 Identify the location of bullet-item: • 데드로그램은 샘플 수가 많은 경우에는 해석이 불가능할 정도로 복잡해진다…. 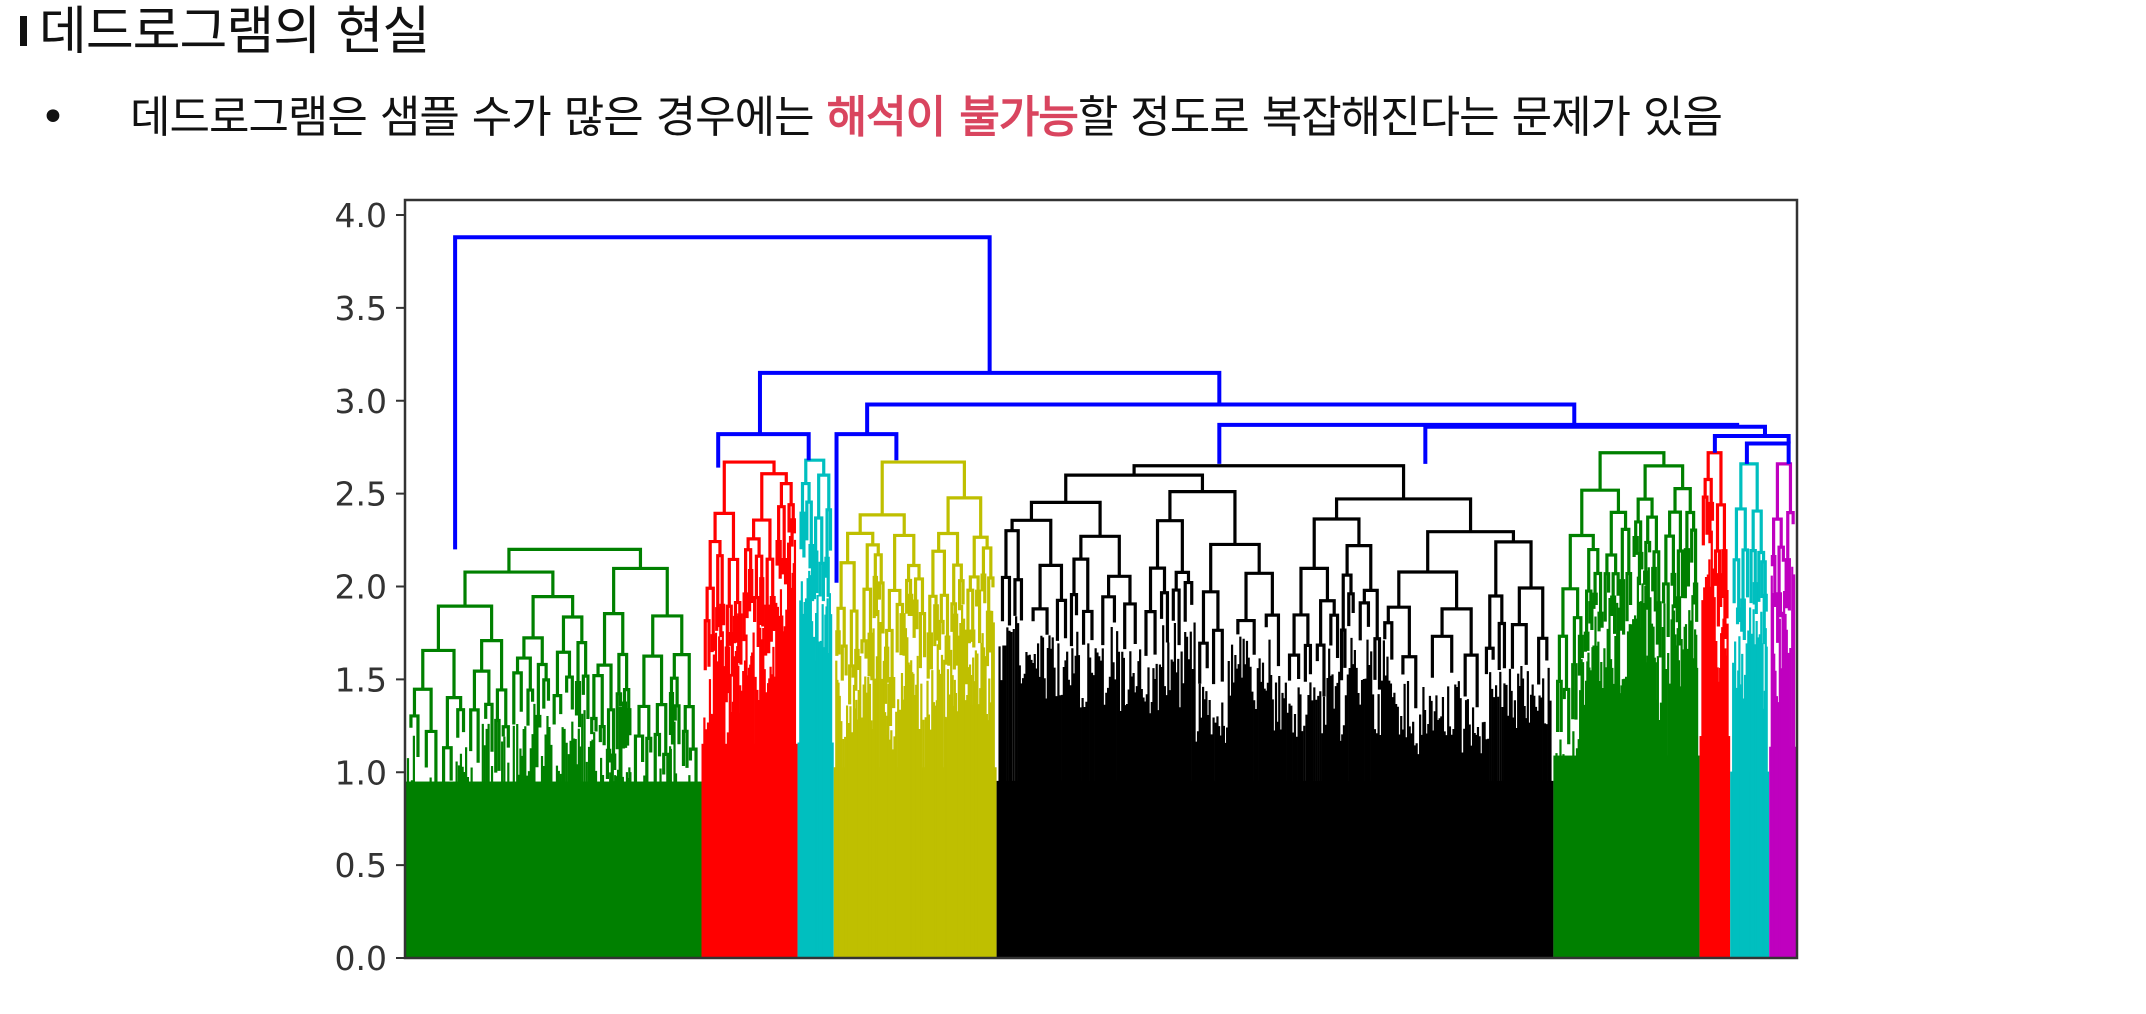
(881, 118).